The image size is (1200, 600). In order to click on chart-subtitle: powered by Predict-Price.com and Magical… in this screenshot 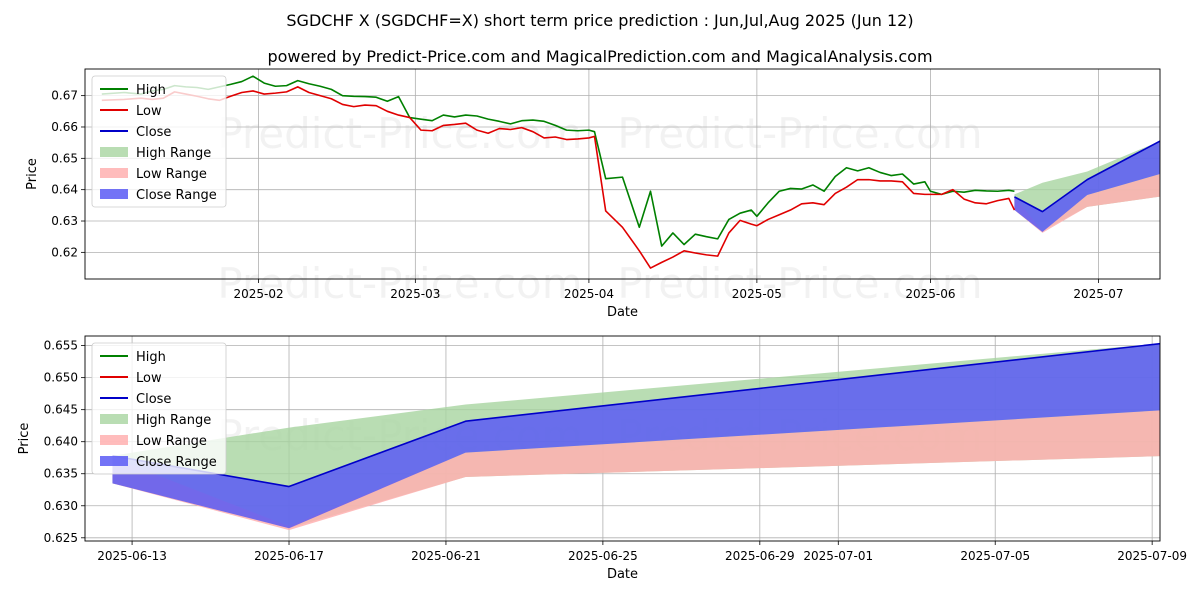, I will do `click(599, 56)`.